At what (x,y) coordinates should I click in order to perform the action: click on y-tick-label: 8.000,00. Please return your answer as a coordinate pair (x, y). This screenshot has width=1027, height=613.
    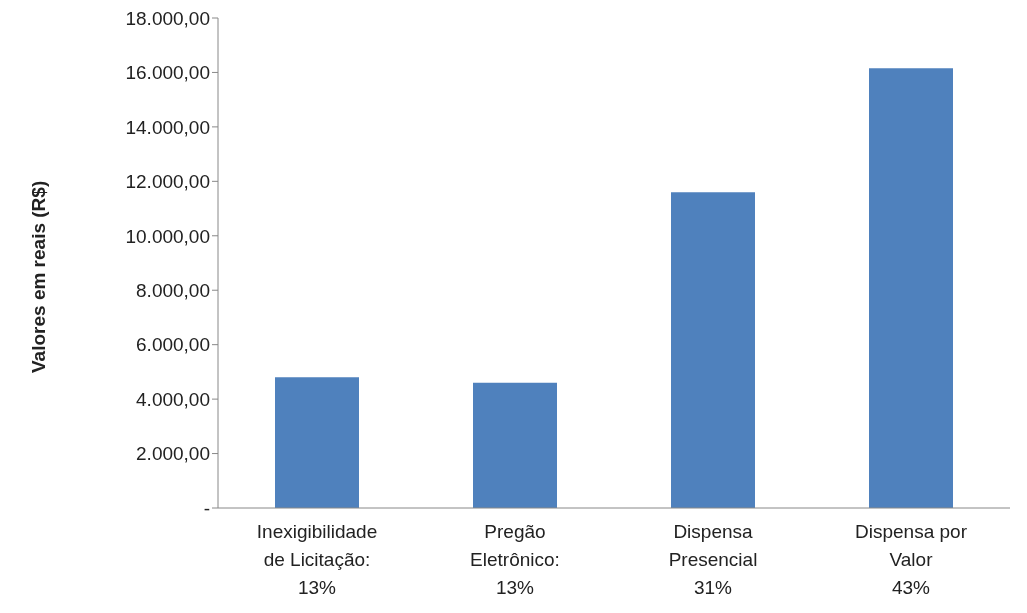
    Looking at the image, I should click on (173, 290).